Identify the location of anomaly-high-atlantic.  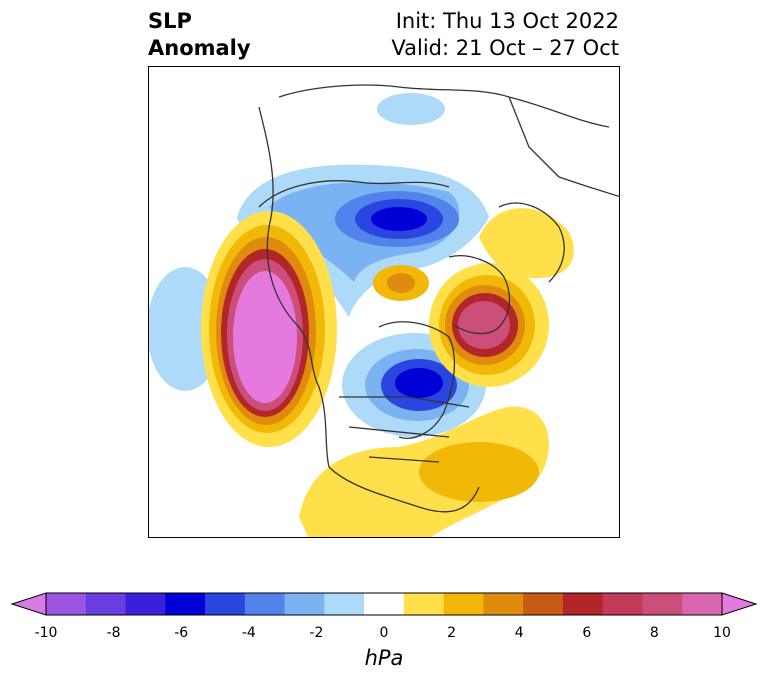
(479, 472).